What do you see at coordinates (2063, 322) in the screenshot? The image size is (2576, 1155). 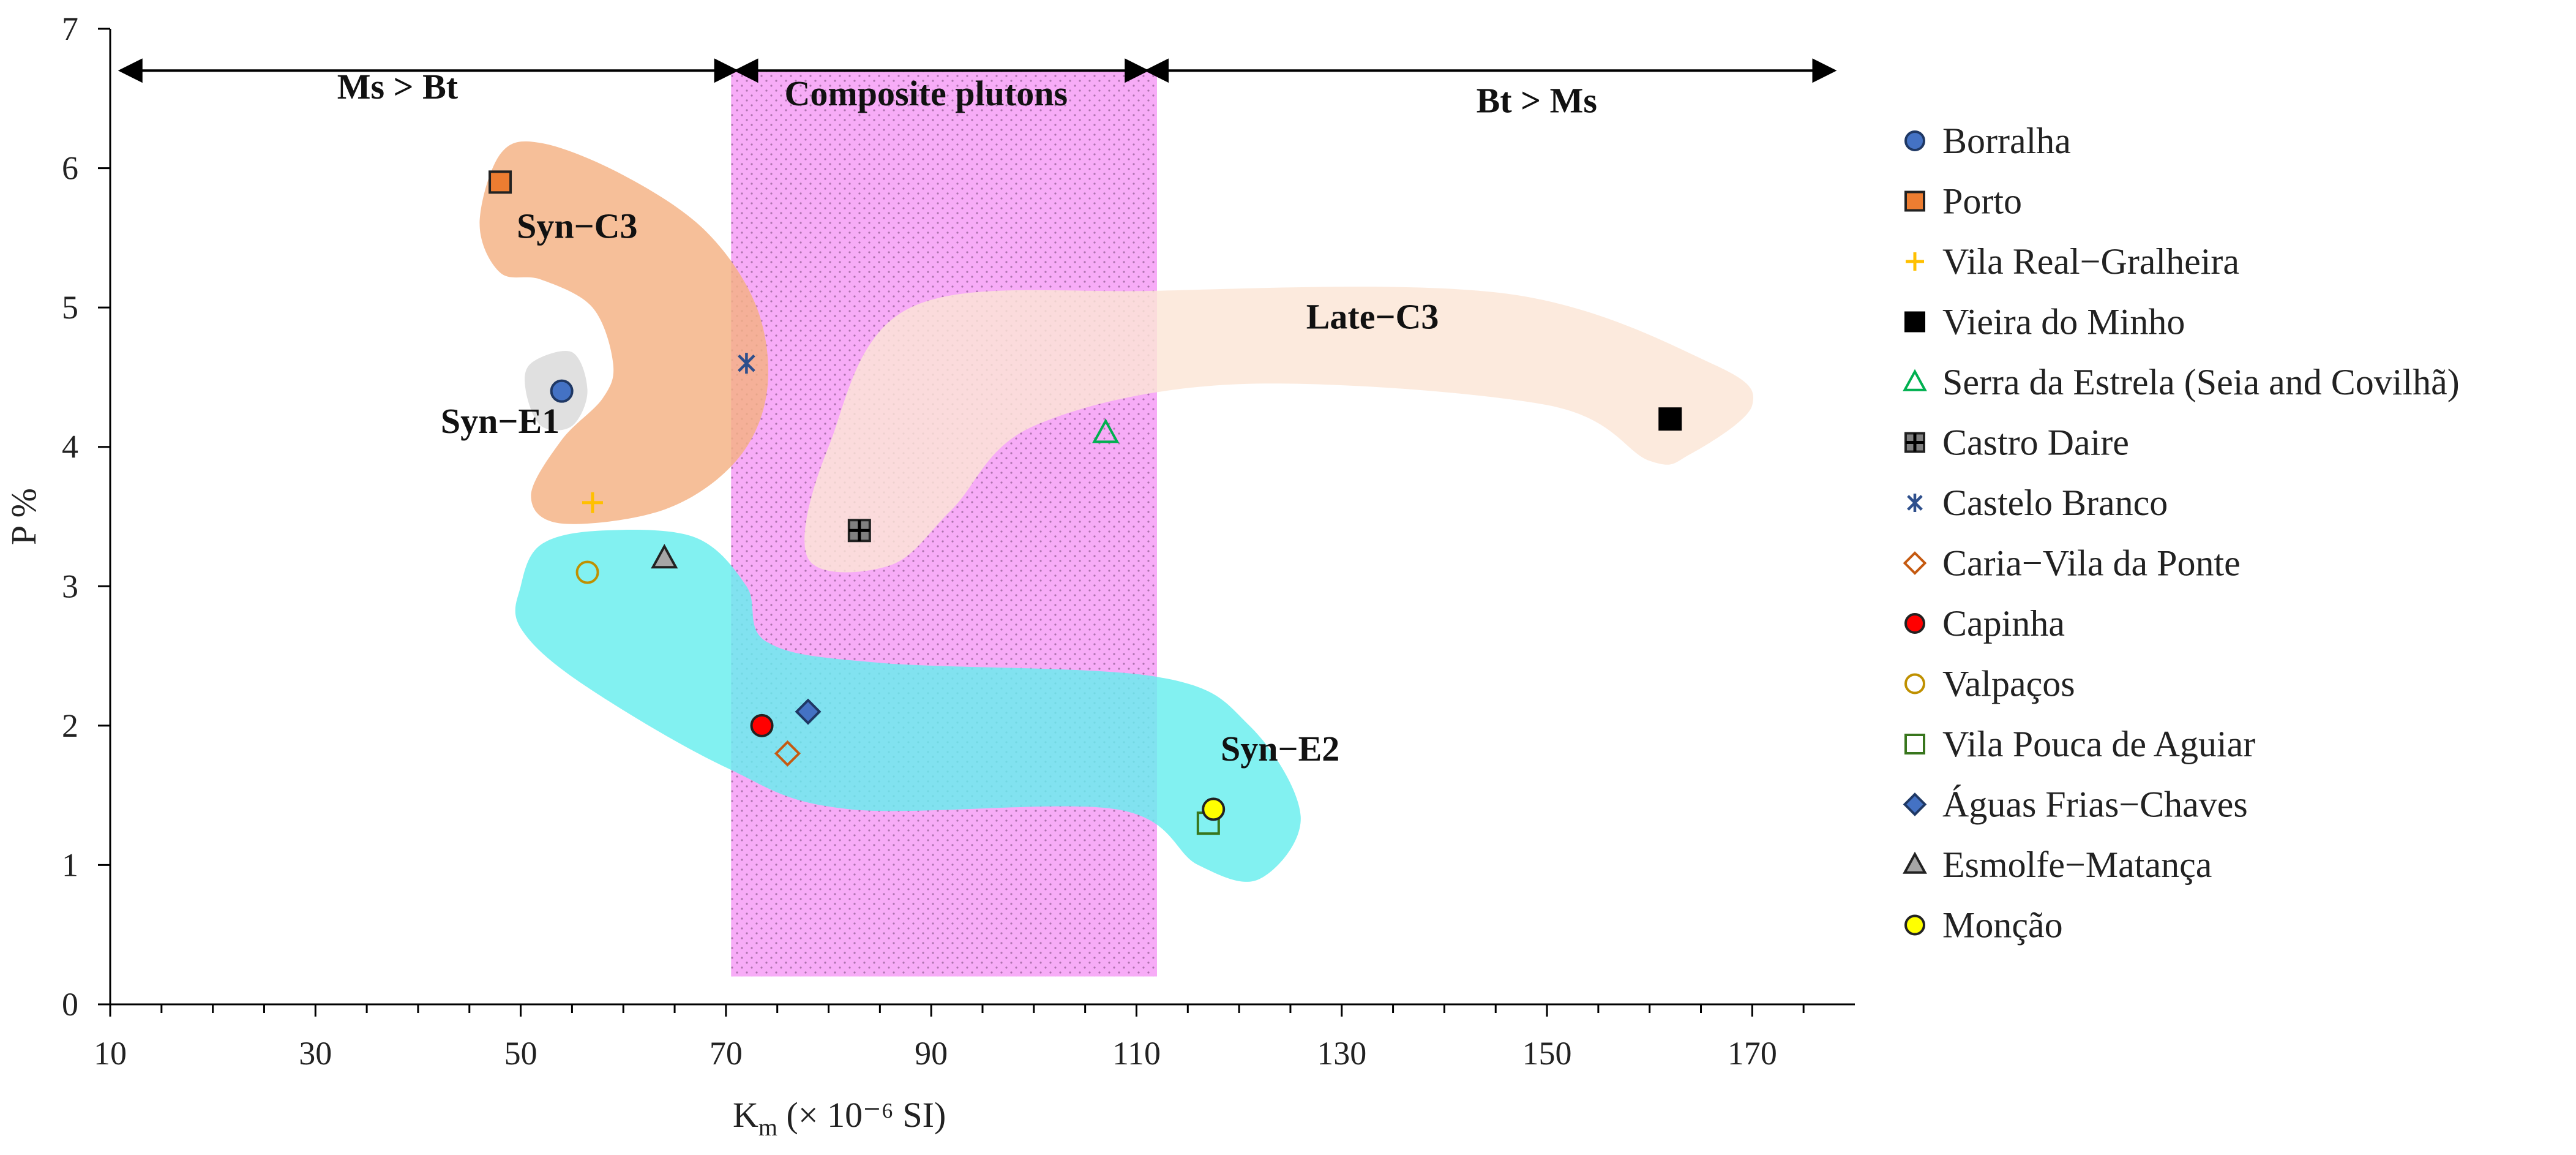 I see `legend-label: Vieira do Minho` at bounding box center [2063, 322].